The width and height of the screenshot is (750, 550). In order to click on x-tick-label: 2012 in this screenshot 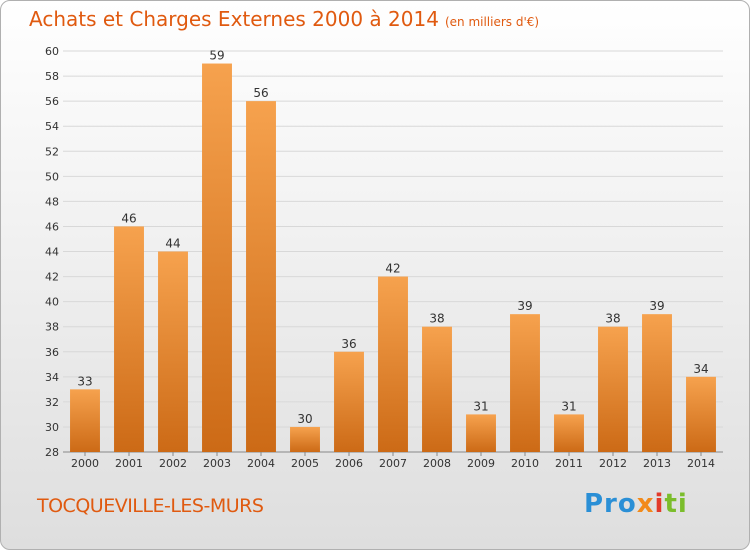, I will do `click(613, 463)`.